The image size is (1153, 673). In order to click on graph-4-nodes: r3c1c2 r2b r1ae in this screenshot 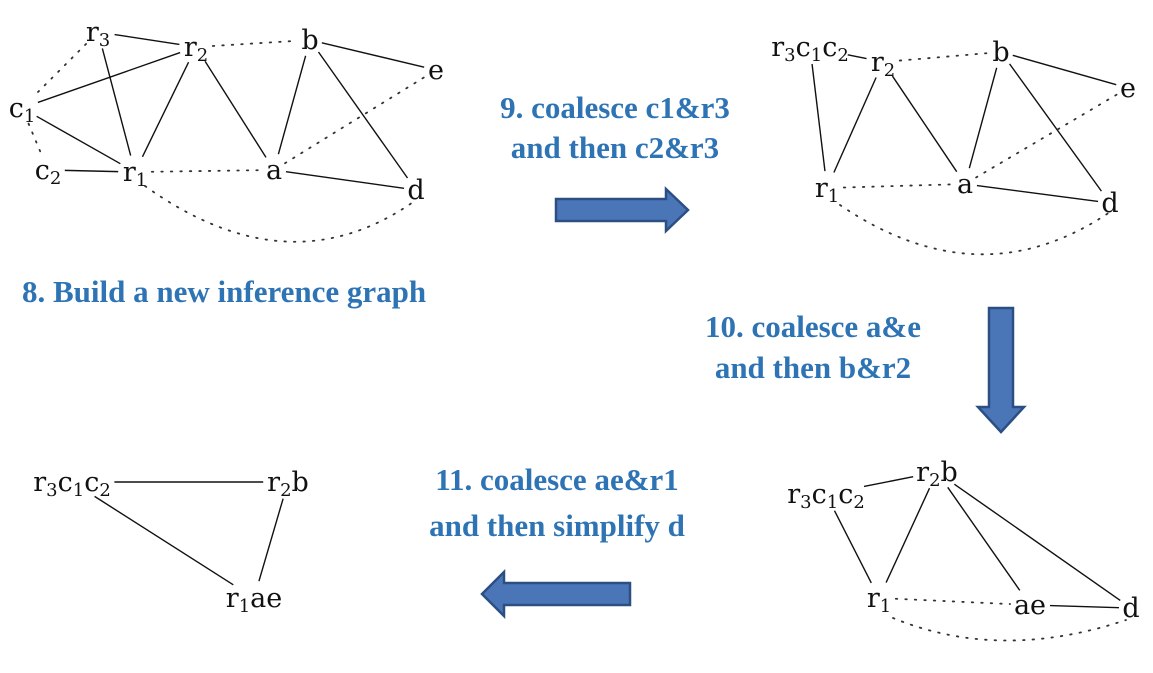, I will do `click(171, 542)`.